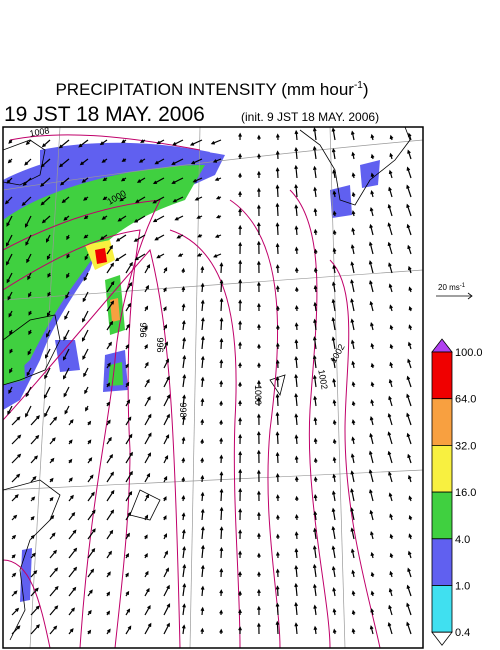 Image resolution: width=500 pixels, height=650 pixels. What do you see at coordinates (39, 131) in the screenshot?
I see `contour-label: 1008` at bounding box center [39, 131].